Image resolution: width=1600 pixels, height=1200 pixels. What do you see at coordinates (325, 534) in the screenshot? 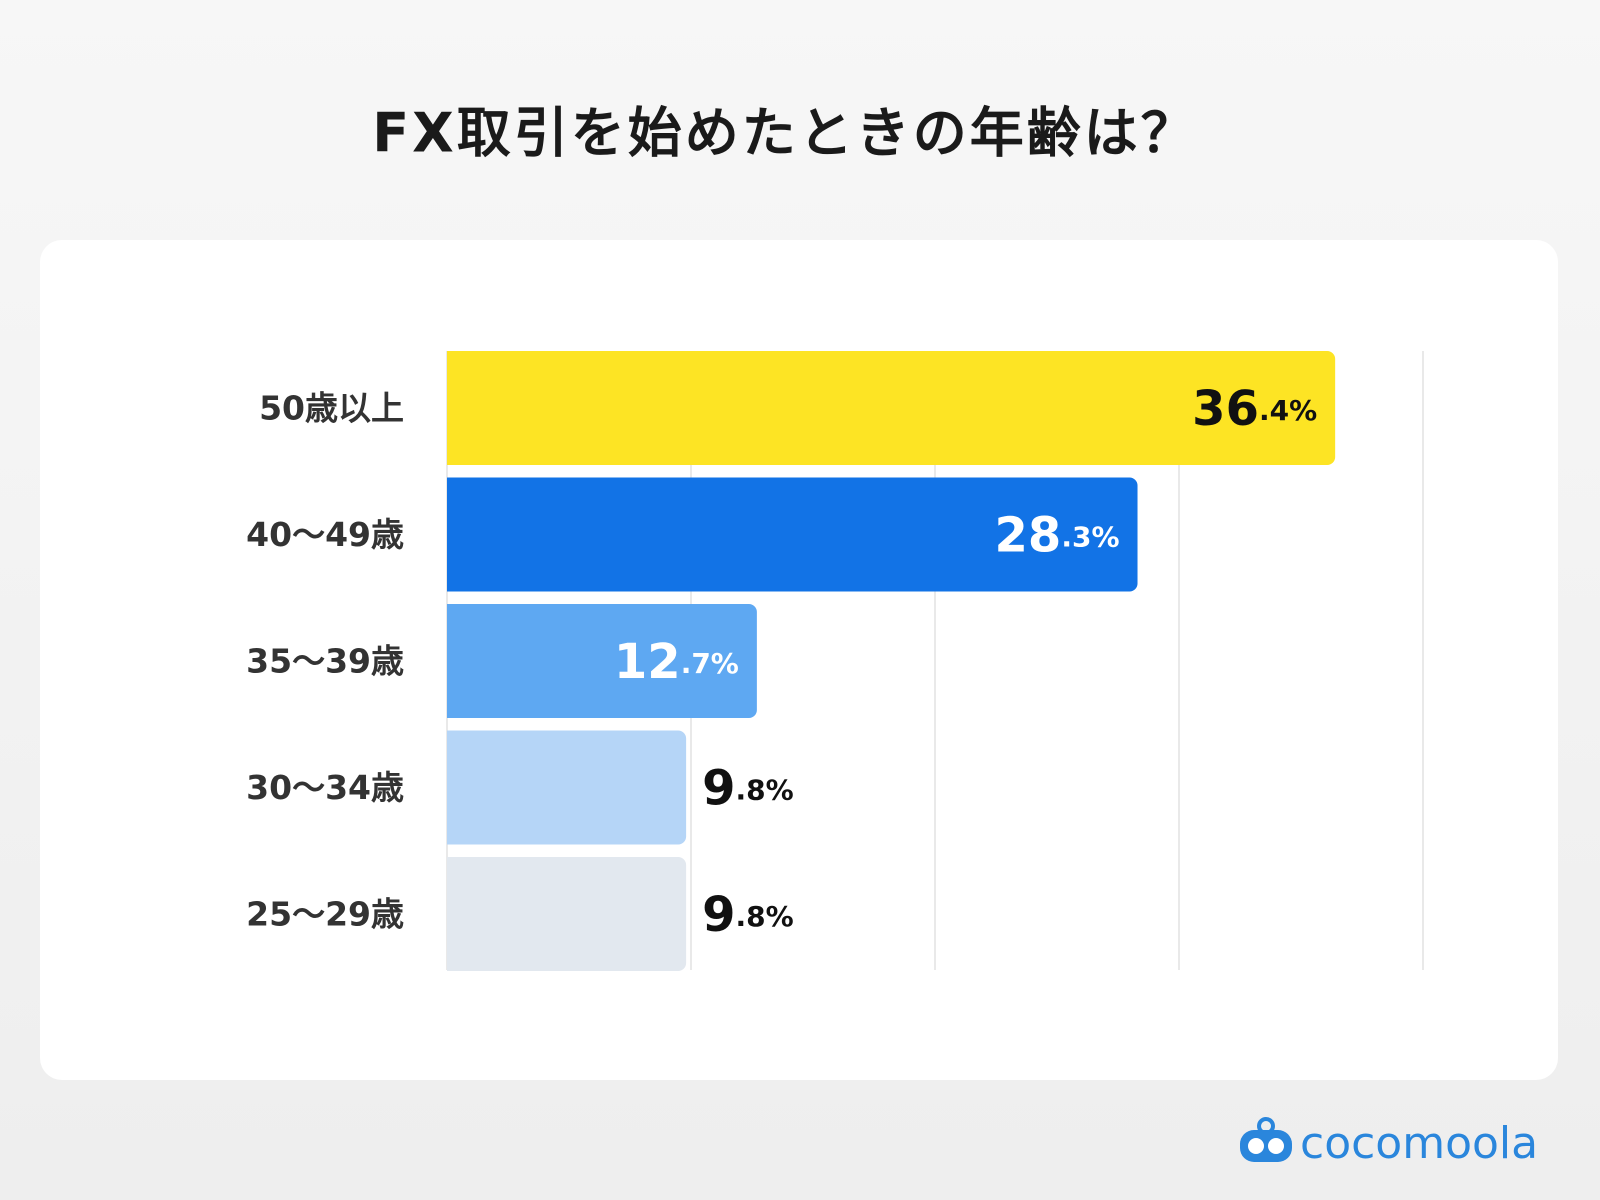
I see `category-label: 40〜49歳` at bounding box center [325, 534].